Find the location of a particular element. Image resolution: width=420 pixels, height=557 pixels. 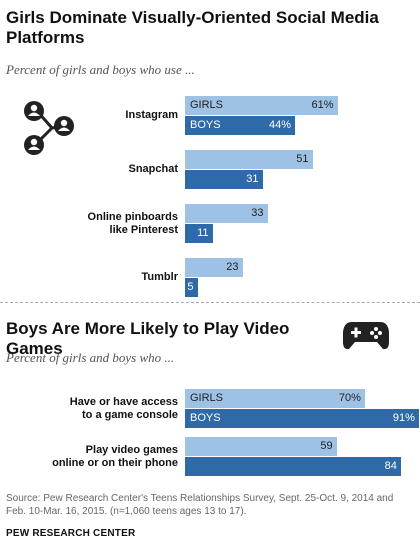

category-label-line: Instagram is located at coordinates (151, 115).